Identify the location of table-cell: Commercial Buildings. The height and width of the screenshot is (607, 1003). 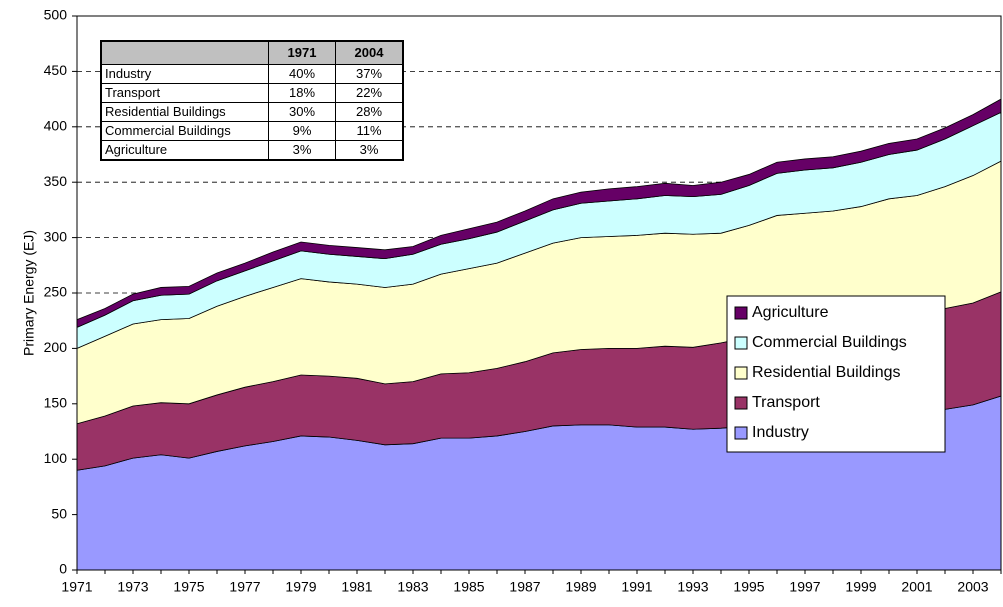
(184, 131).